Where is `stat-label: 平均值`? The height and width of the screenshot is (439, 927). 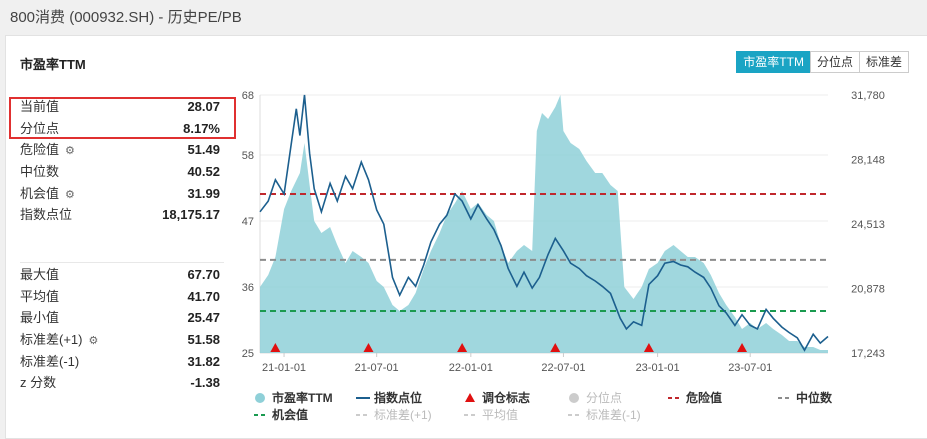
stat-label: 平均值 is located at coordinates (40, 296).